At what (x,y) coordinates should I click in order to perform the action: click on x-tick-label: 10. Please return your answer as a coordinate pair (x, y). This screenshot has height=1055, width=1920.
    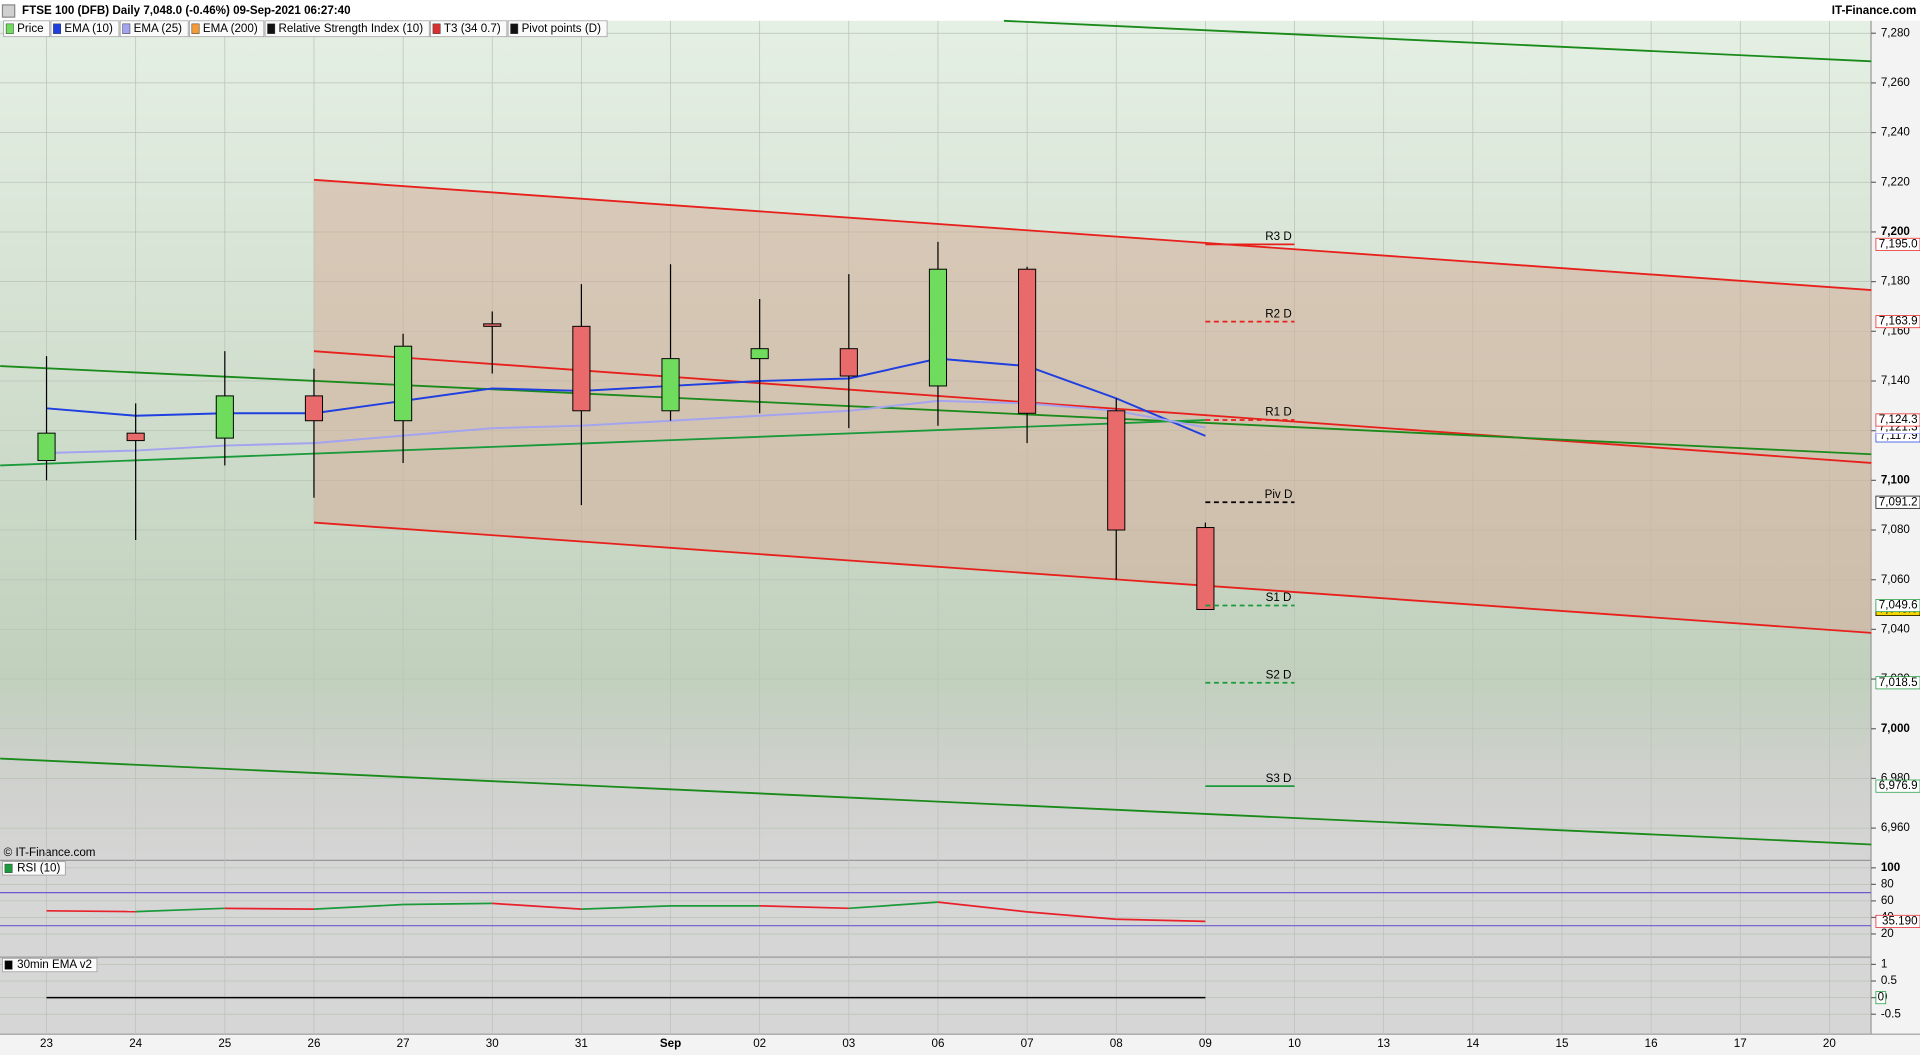
    Looking at the image, I should click on (1294, 1043).